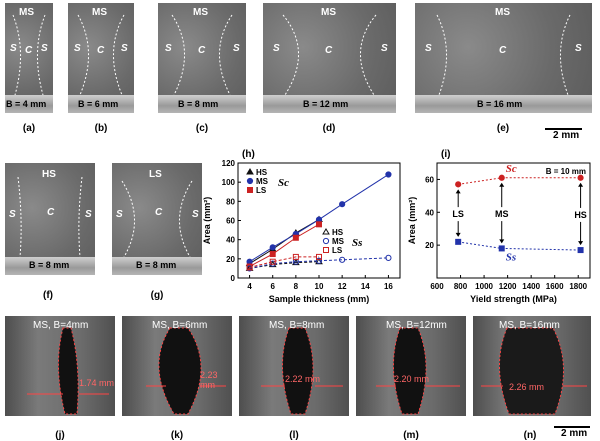 This screenshot has height=441, width=600. I want to click on chart-i-series-label-Ss: Ss, so click(511, 257).